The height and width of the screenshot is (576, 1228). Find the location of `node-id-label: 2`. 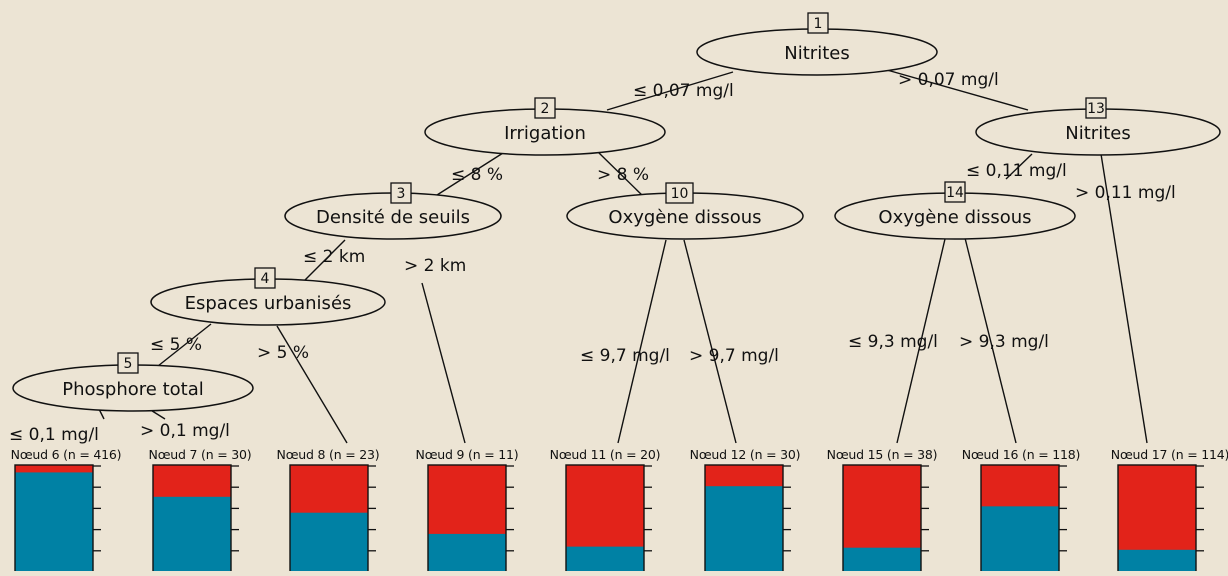

node-id-label: 2 is located at coordinates (545, 109).